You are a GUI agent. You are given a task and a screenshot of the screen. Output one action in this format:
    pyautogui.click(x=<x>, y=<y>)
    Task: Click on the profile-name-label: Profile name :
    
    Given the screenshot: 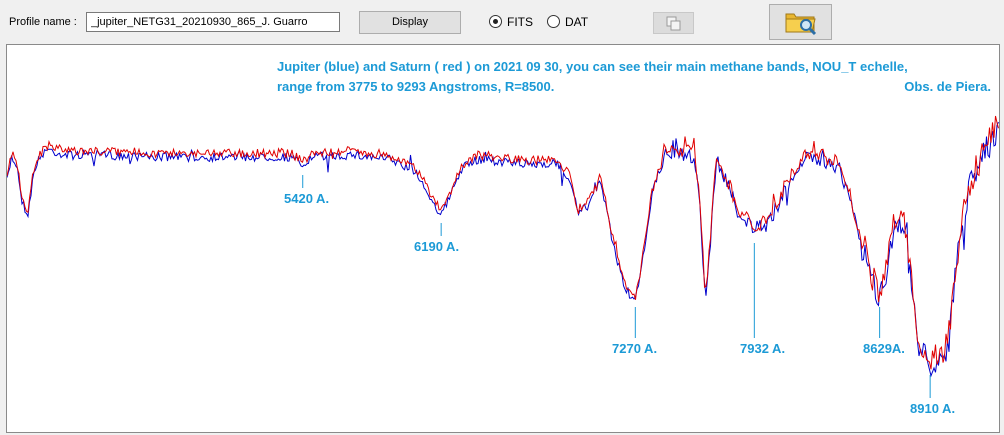 What is the action you would take?
    pyautogui.click(x=43, y=22)
    